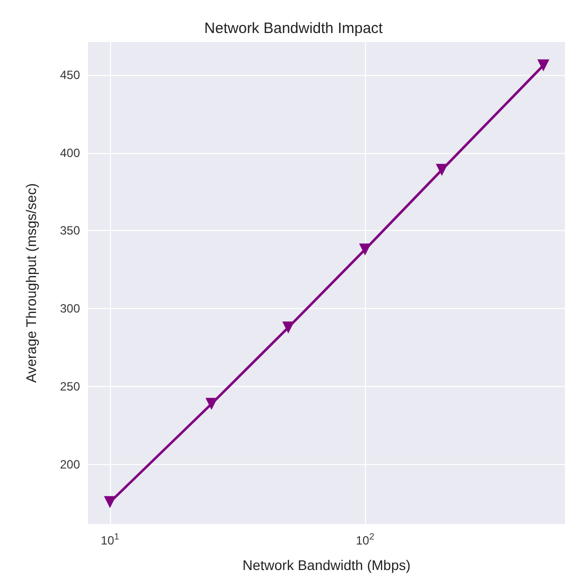 This screenshot has width=587, height=585. I want to click on y-tick-label: 200, so click(70, 465).